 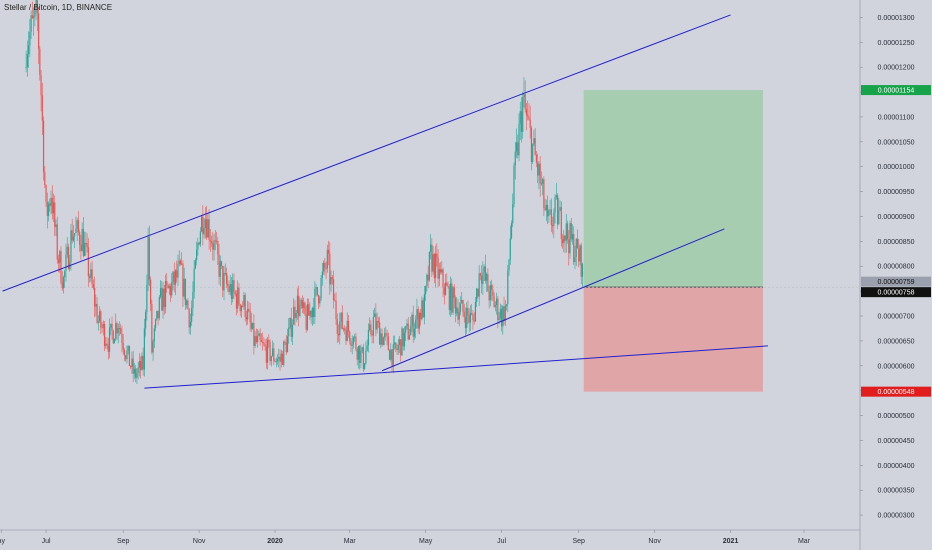 What do you see at coordinates (896, 317) in the screenshot?
I see `price-tick-label: 0.00000700` at bounding box center [896, 317].